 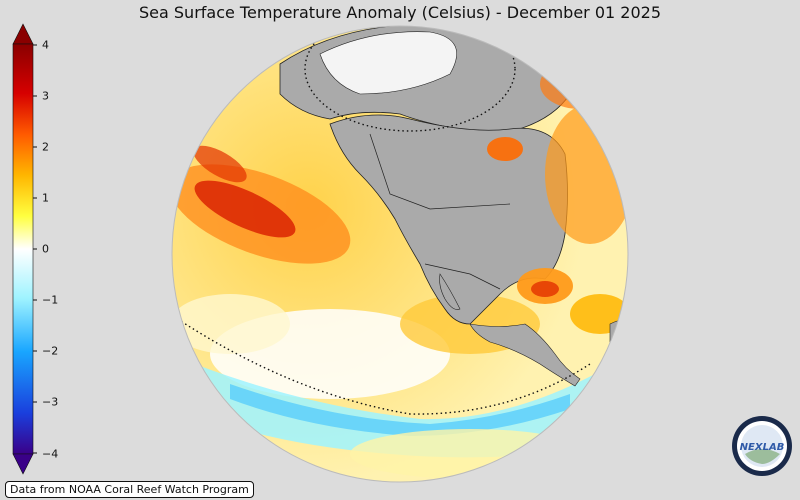 I want to click on colorbar-tick-label: 2, so click(x=45, y=147).